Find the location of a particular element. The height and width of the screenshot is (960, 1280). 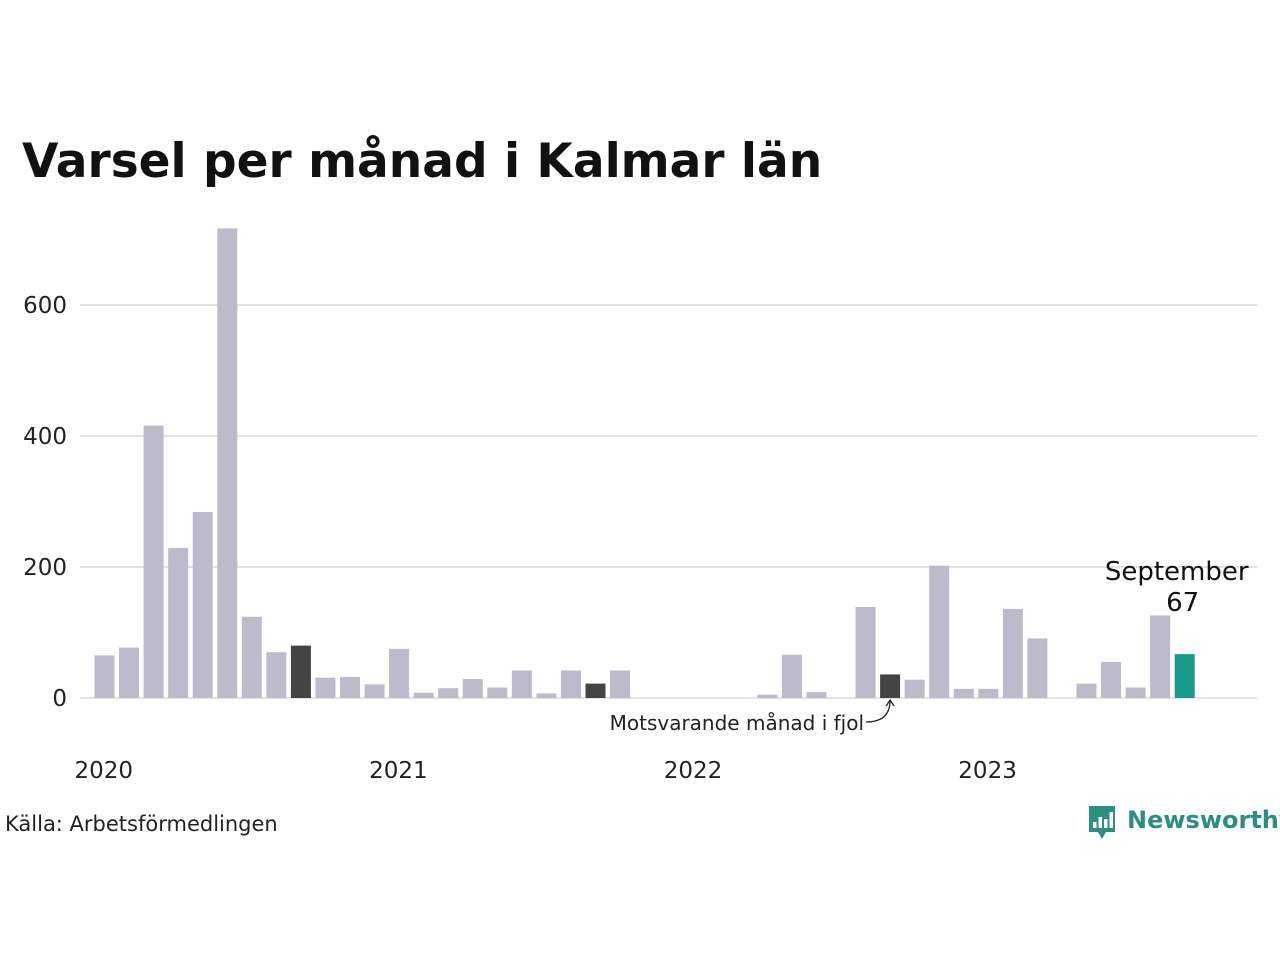

x-tick-label: 2022 is located at coordinates (693, 771).